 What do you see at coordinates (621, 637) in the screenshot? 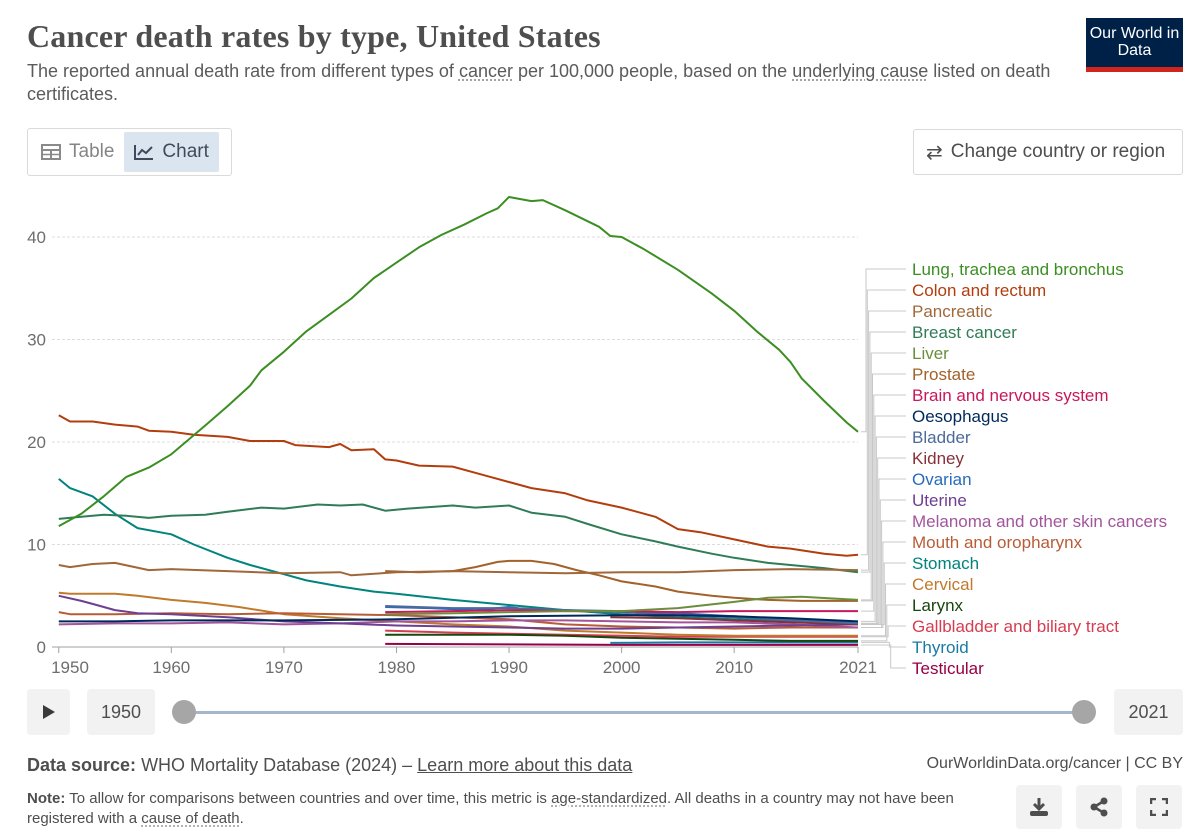
I see `series-line-larynx` at bounding box center [621, 637].